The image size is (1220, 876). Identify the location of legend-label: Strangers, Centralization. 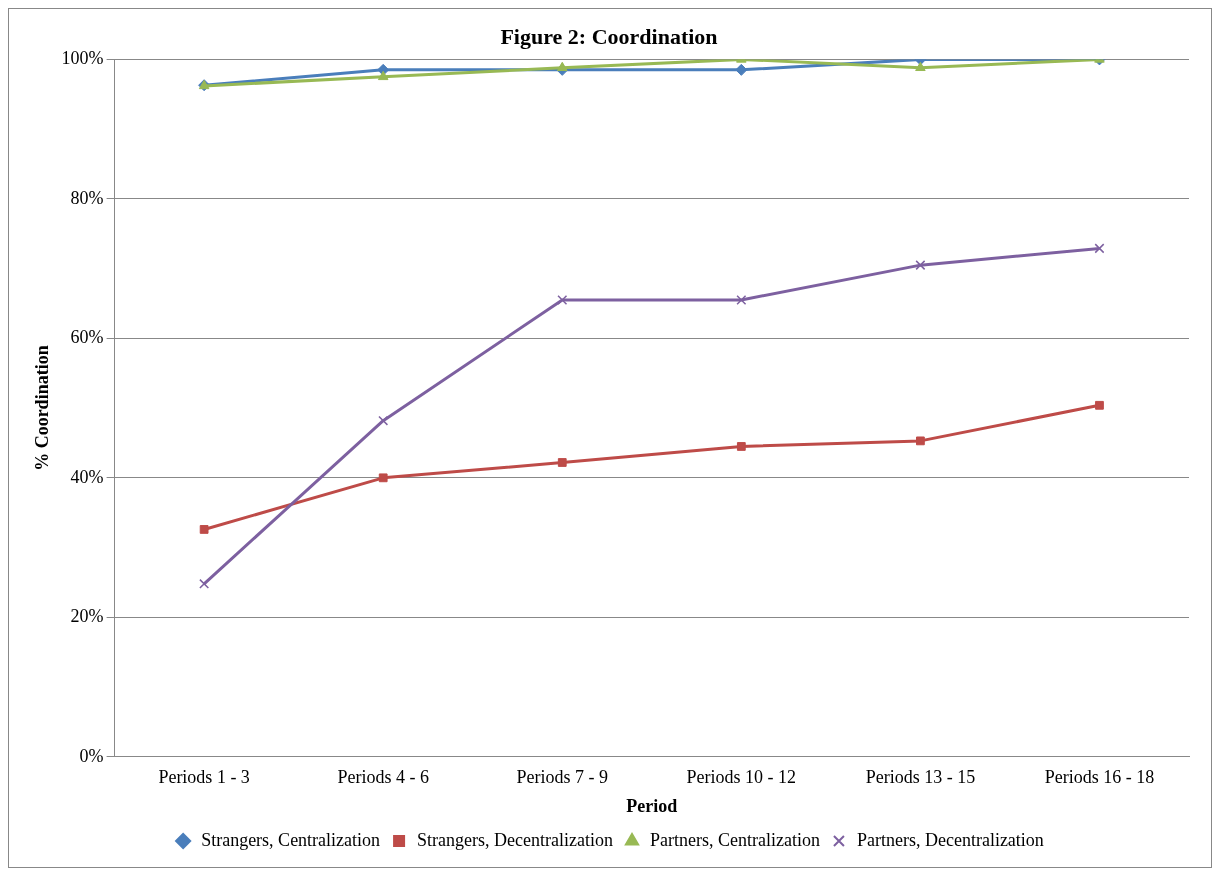
(291, 839).